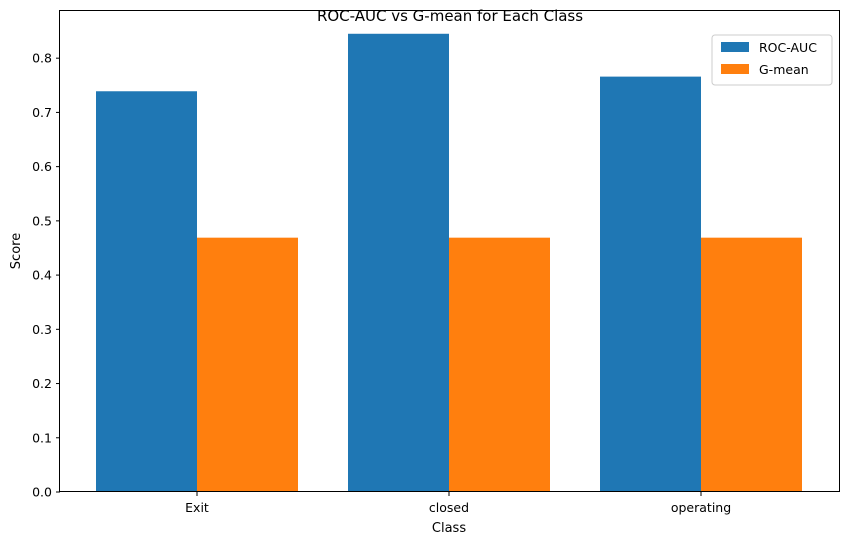 The width and height of the screenshot is (846, 545). What do you see at coordinates (16, 251) in the screenshot?
I see `y-axis-title: Score` at bounding box center [16, 251].